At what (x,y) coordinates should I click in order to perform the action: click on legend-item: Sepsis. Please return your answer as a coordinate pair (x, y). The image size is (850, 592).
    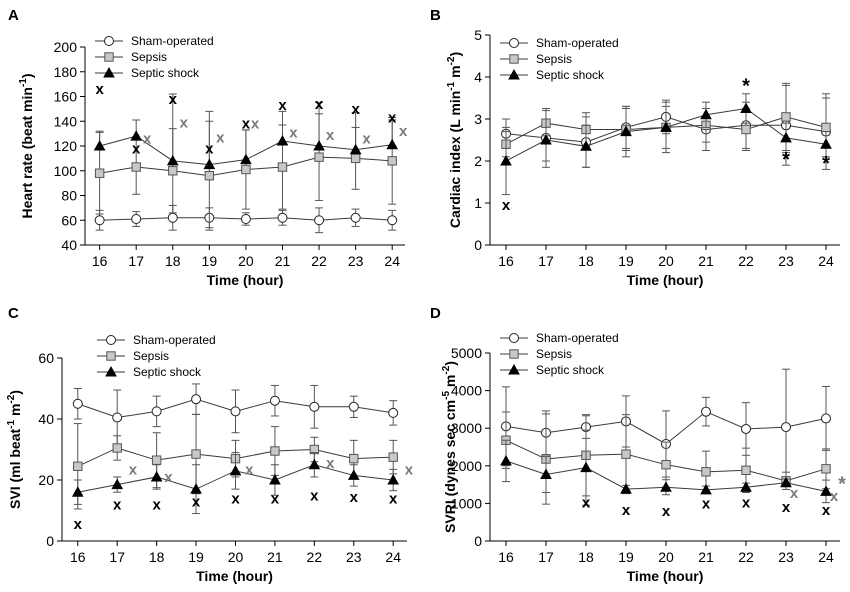
    Looking at the image, I should click on (131, 57).